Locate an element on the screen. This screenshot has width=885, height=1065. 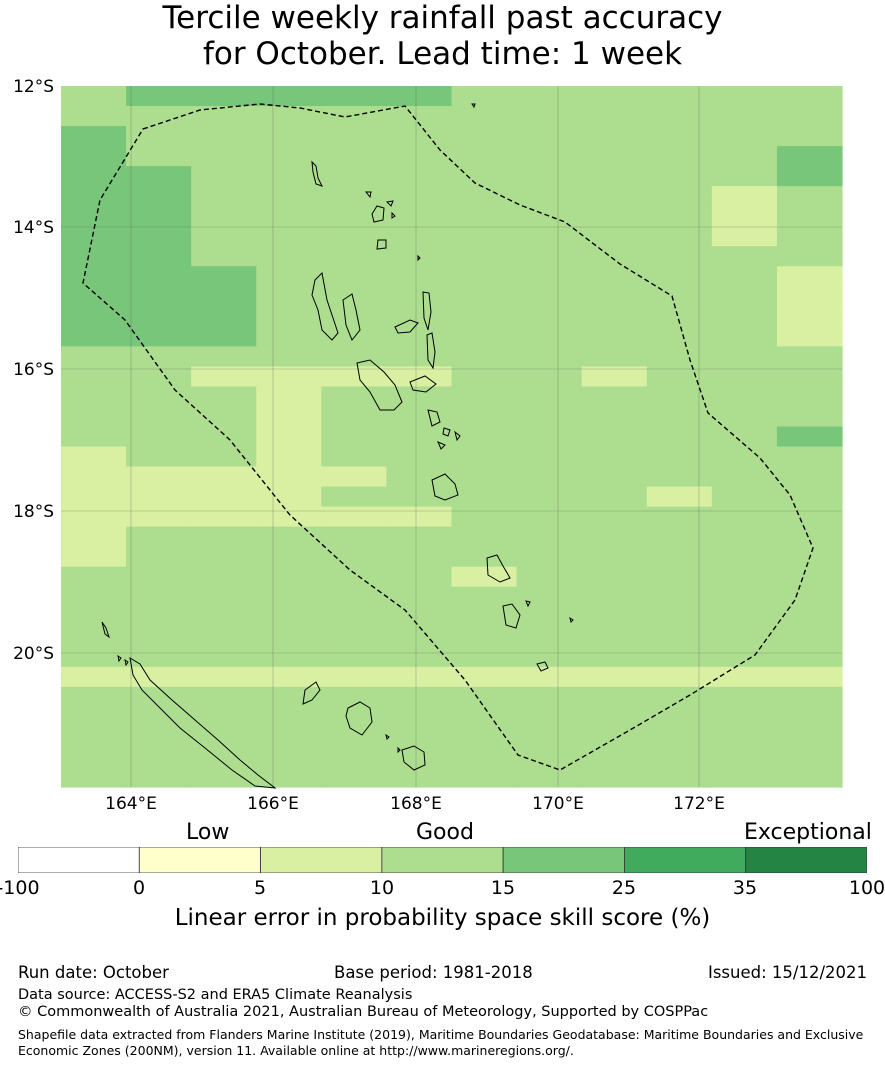
walpole-islet is located at coordinates (393, 743).